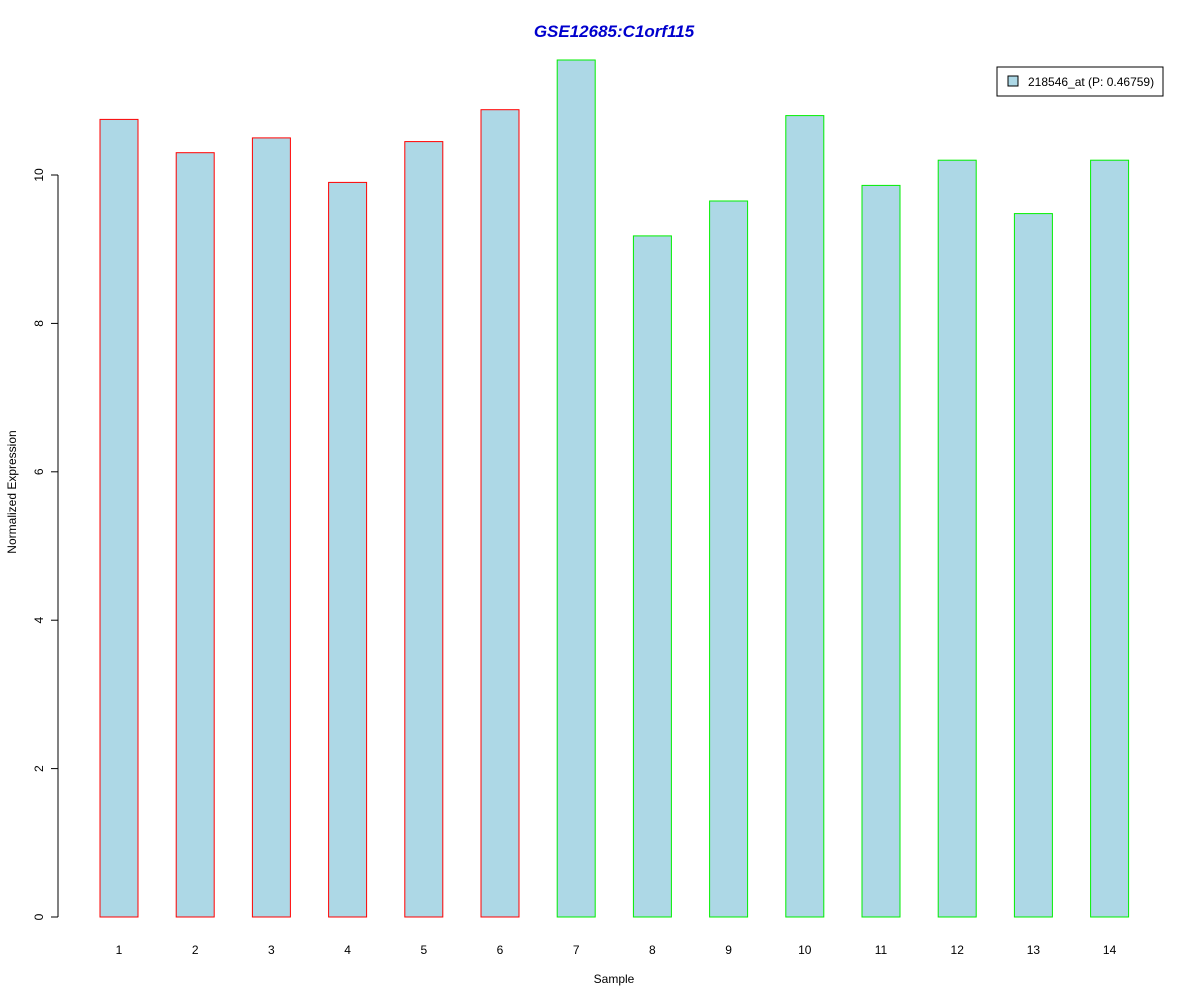  What do you see at coordinates (728, 950) in the screenshot?
I see `x-tick-label: 9` at bounding box center [728, 950].